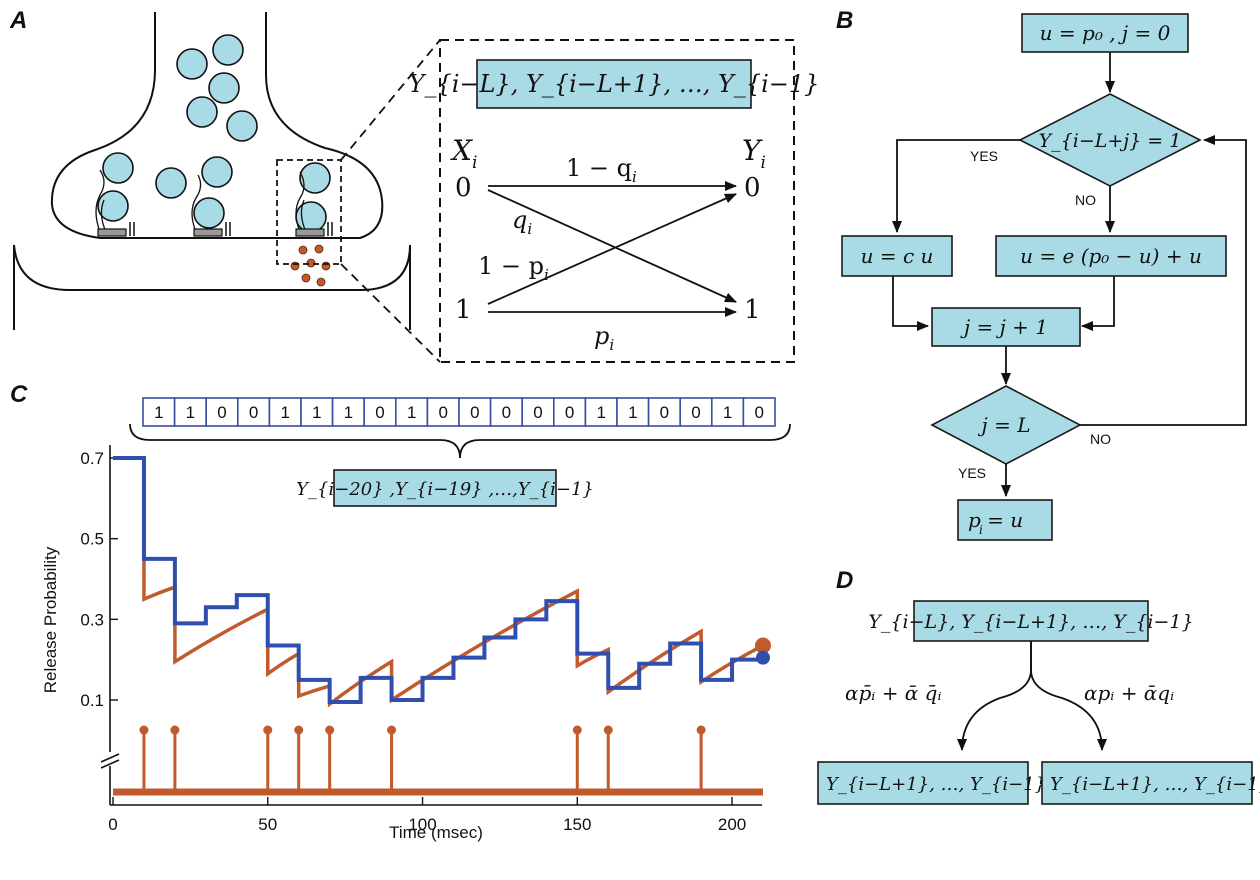 This screenshot has width=1260, height=880. I want to click on decision-text: Y_{i−L+j} = 1, so click(1110, 141).